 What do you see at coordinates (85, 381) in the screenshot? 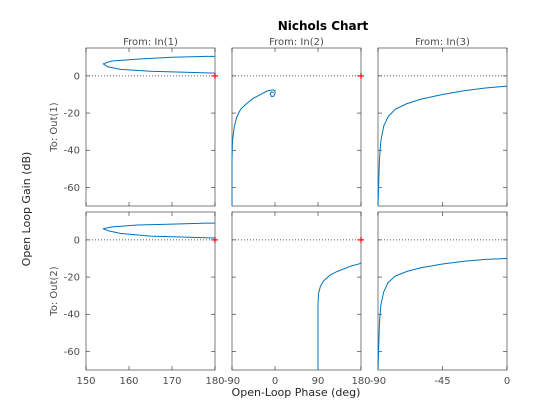
I see `x-tick-label: 150` at bounding box center [85, 381].